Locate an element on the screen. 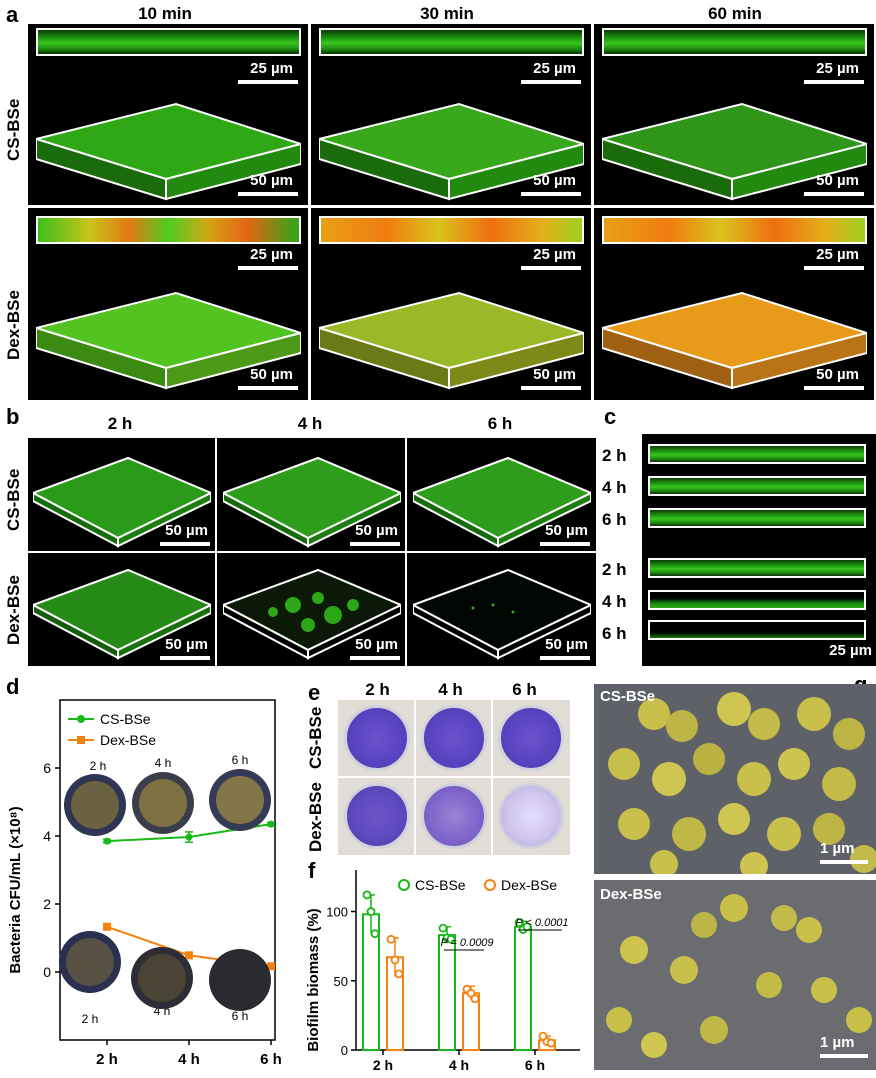 Image resolution: width=876 pixels, height=1078 pixels. panel-c-time-label: 6 h is located at coordinates (614, 633).